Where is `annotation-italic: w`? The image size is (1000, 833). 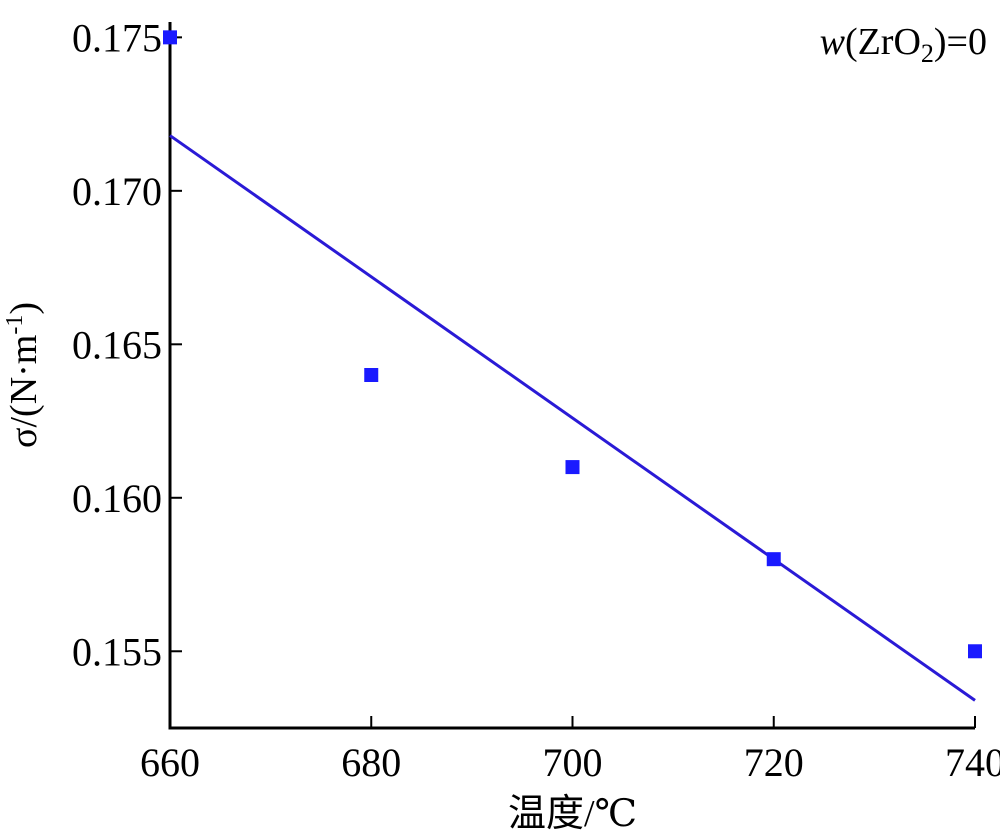 annotation-italic: w is located at coordinates (833, 42).